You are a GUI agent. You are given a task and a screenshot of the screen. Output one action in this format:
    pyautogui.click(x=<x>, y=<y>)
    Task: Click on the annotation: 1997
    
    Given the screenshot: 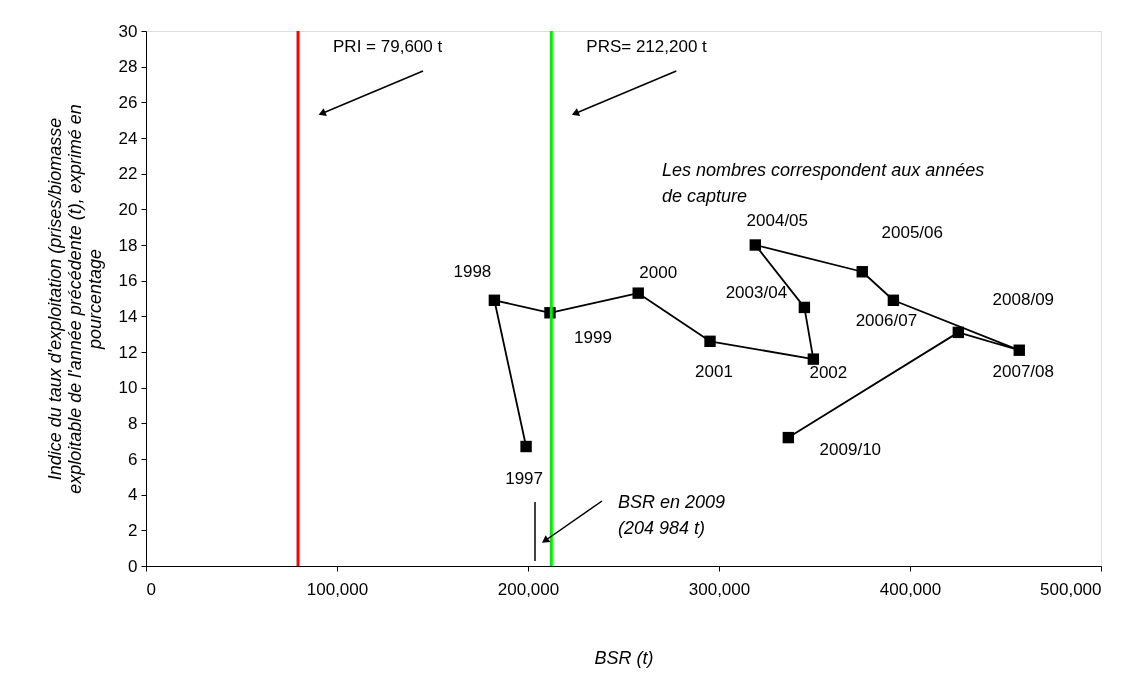 What is the action you would take?
    pyautogui.click(x=524, y=478)
    